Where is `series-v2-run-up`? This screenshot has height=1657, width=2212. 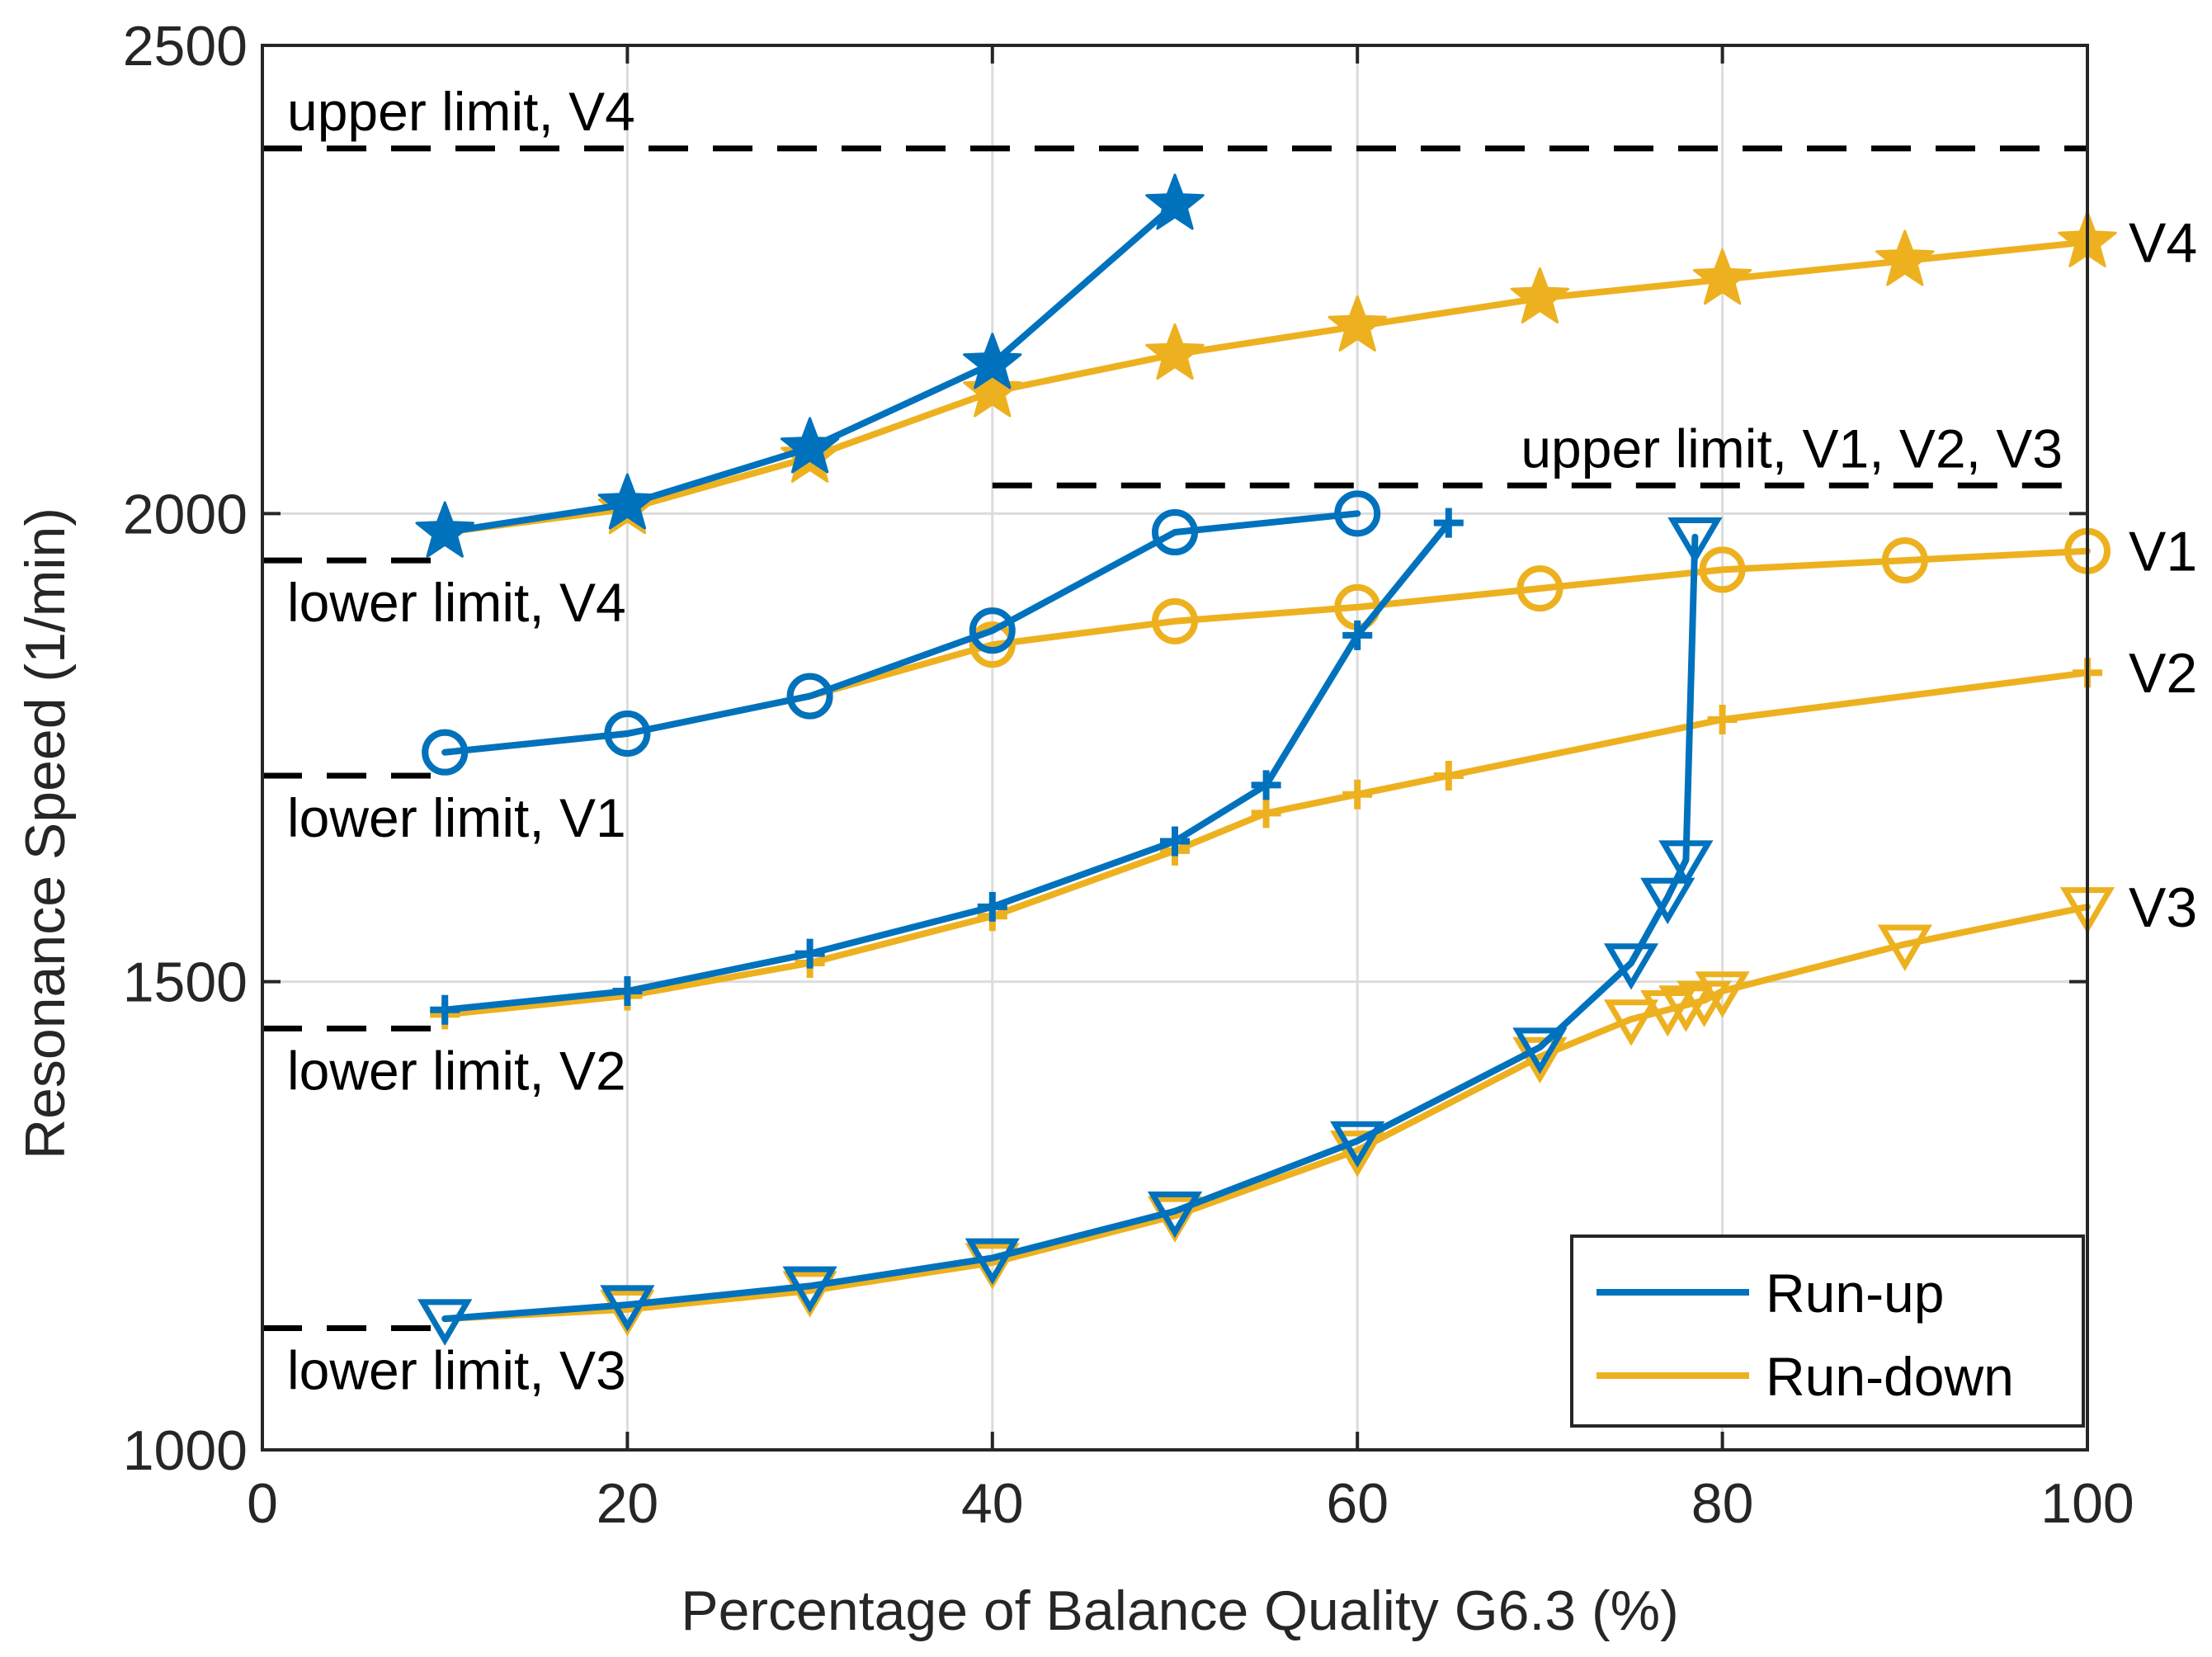 series-v2-run-up is located at coordinates (947, 766).